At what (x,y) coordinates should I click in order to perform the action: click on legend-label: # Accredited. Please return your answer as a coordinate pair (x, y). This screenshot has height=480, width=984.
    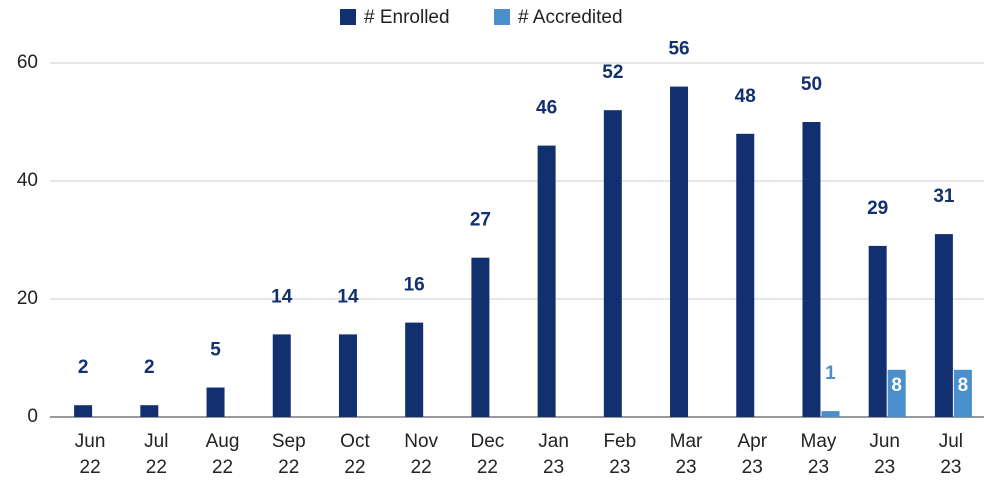
    Looking at the image, I should click on (570, 17).